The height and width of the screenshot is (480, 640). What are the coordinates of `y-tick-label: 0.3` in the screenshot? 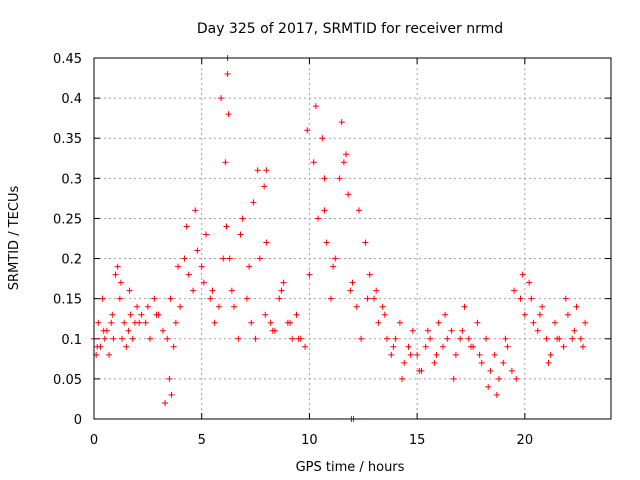 It's located at (71, 179).